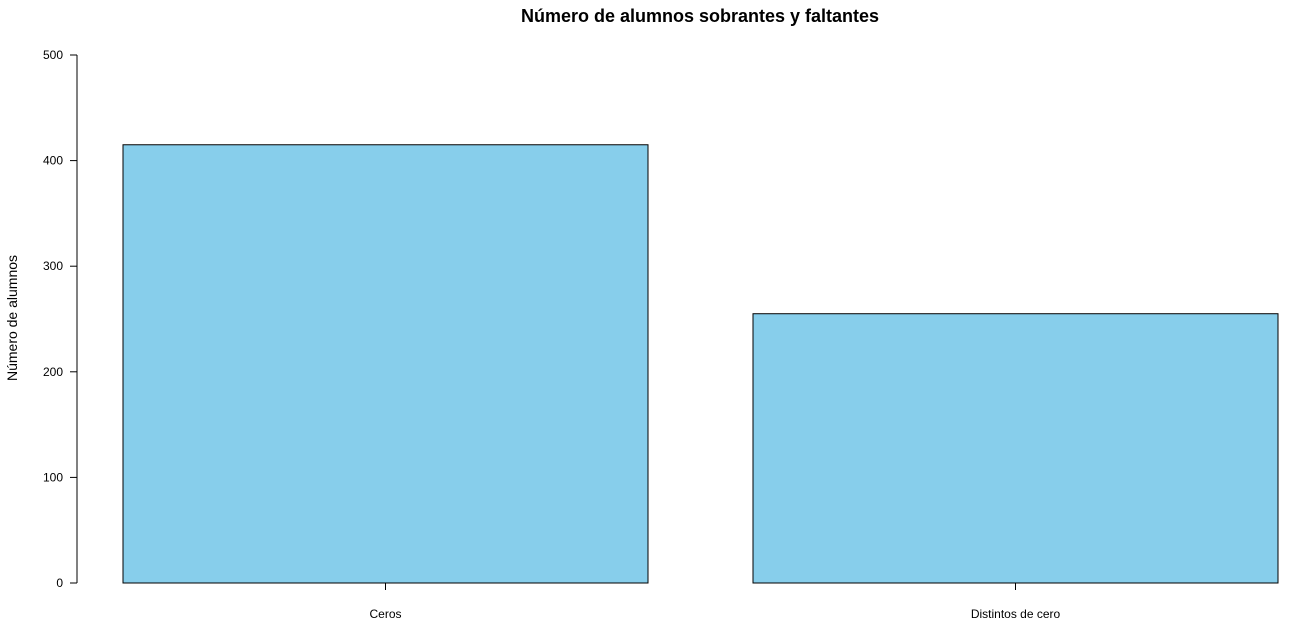  I want to click on y-tick-label: 500, so click(53, 55).